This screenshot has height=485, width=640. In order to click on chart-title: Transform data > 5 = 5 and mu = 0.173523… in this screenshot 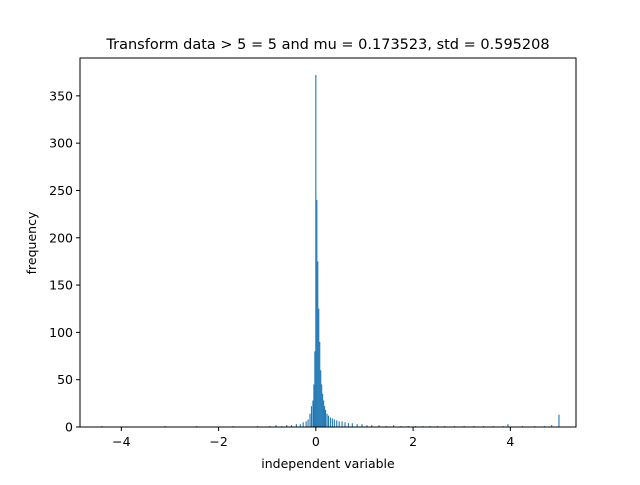, I will do `click(327, 45)`.